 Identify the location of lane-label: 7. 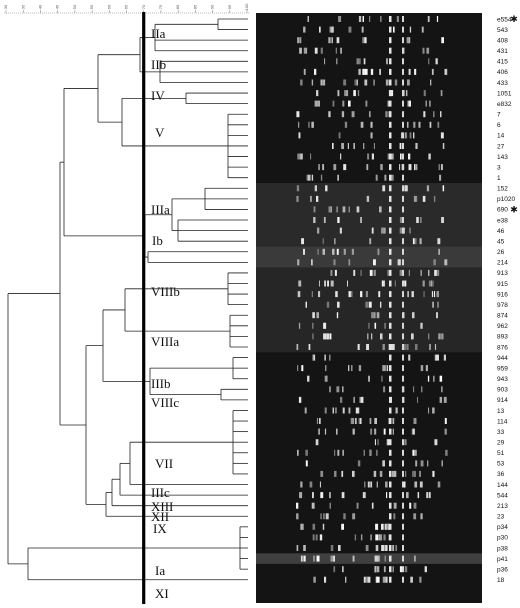
(499, 115).